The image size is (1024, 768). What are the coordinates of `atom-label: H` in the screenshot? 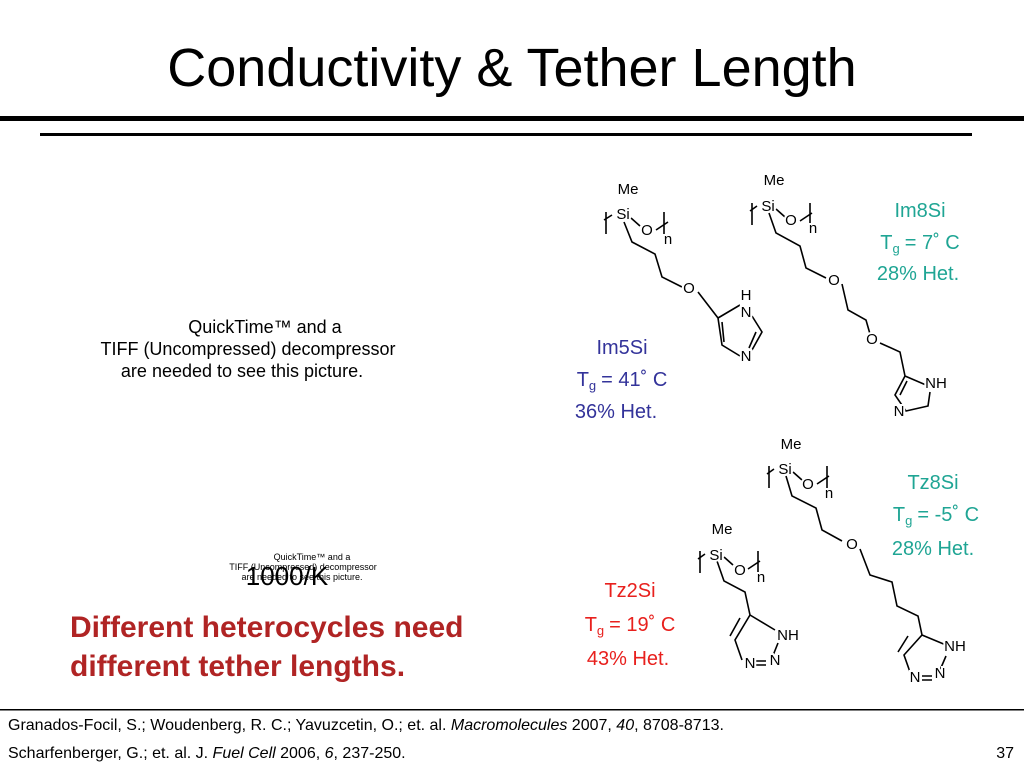 It's located at (746, 295).